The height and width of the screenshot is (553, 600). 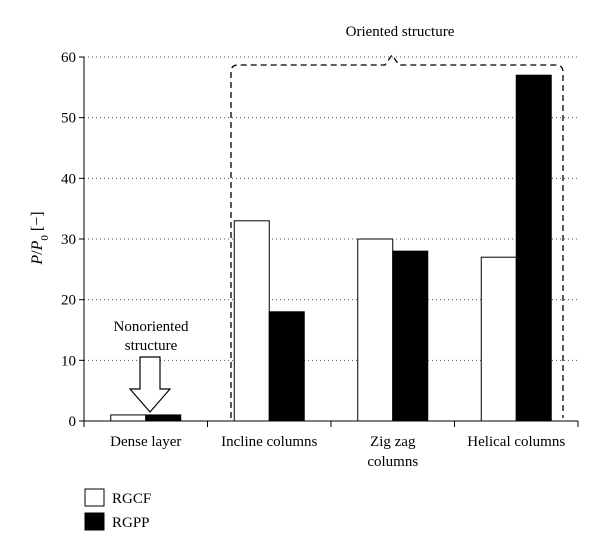 I want to click on x-axis-ticks, so click(x=331, y=424).